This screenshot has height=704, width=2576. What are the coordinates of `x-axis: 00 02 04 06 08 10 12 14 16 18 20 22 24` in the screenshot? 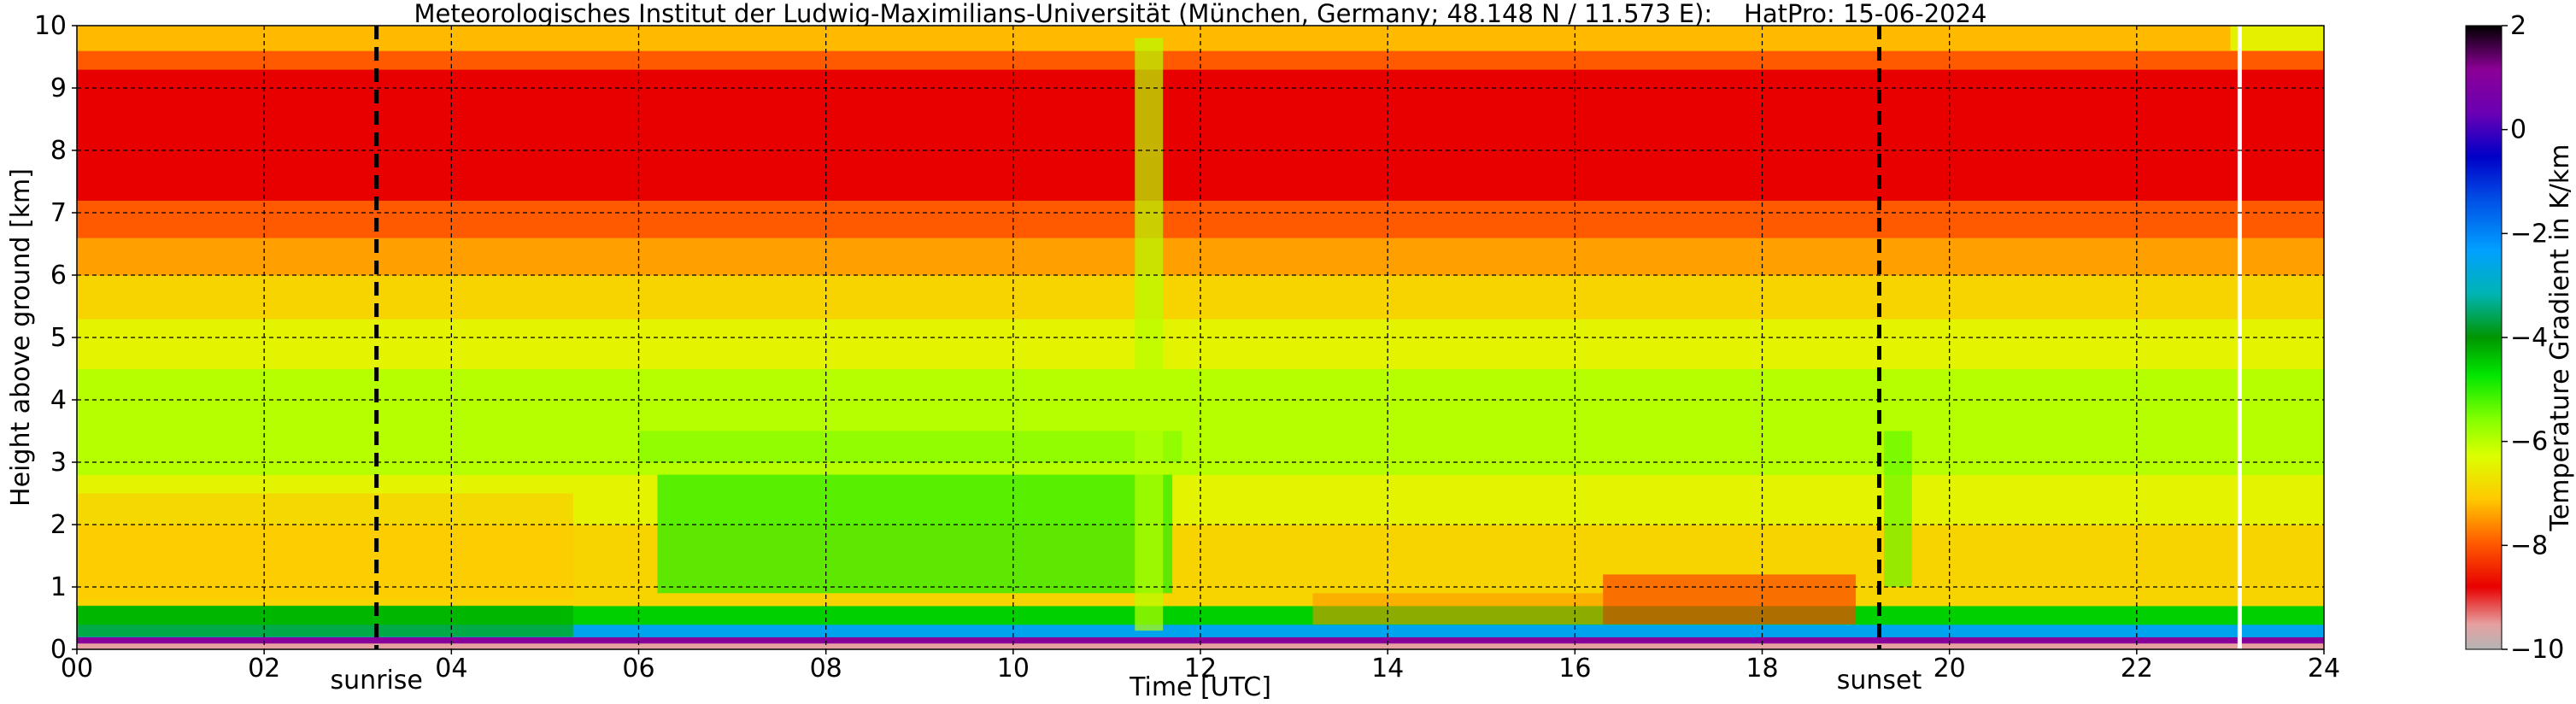 It's located at (1200, 666).